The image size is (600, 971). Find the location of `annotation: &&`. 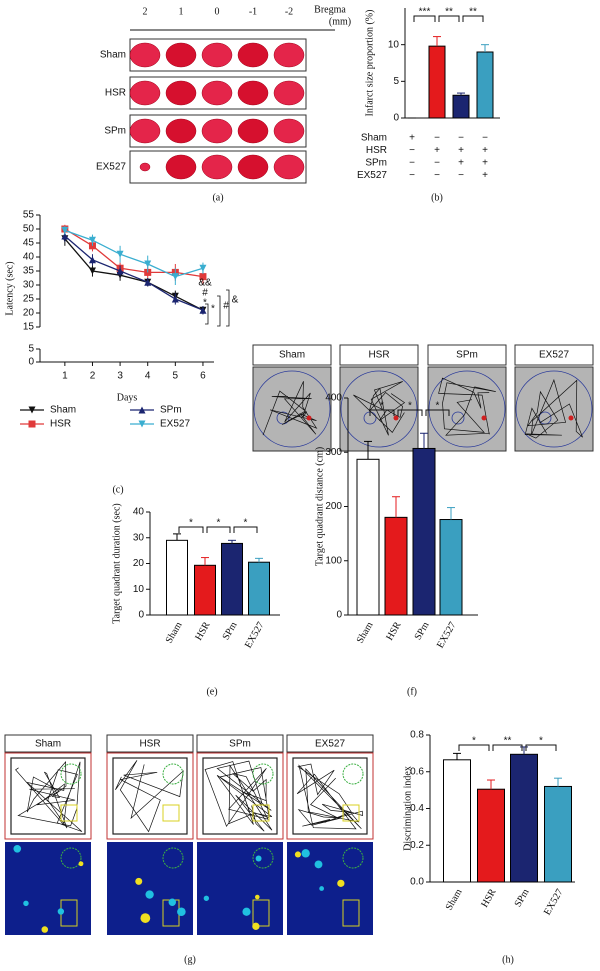

annotation: && is located at coordinates (205, 283).